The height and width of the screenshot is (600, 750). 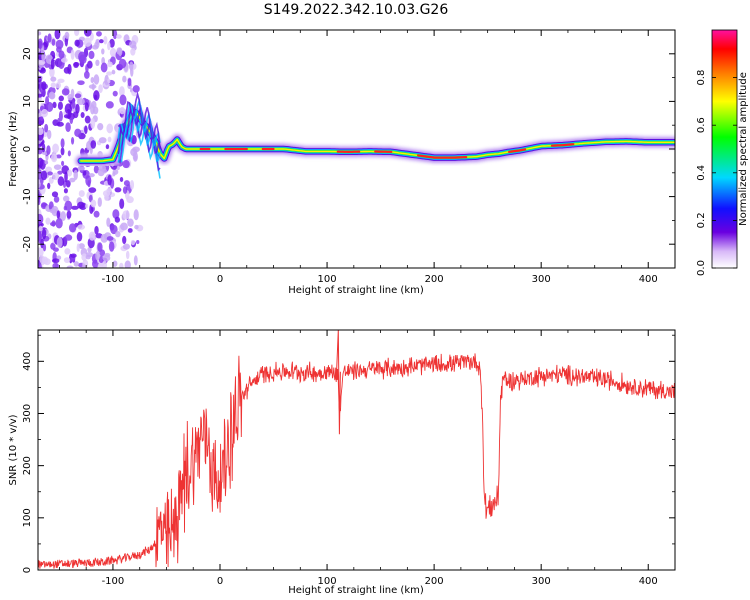 I want to click on bottom-x-axis-label: Height of straight line (km), so click(x=356, y=590).